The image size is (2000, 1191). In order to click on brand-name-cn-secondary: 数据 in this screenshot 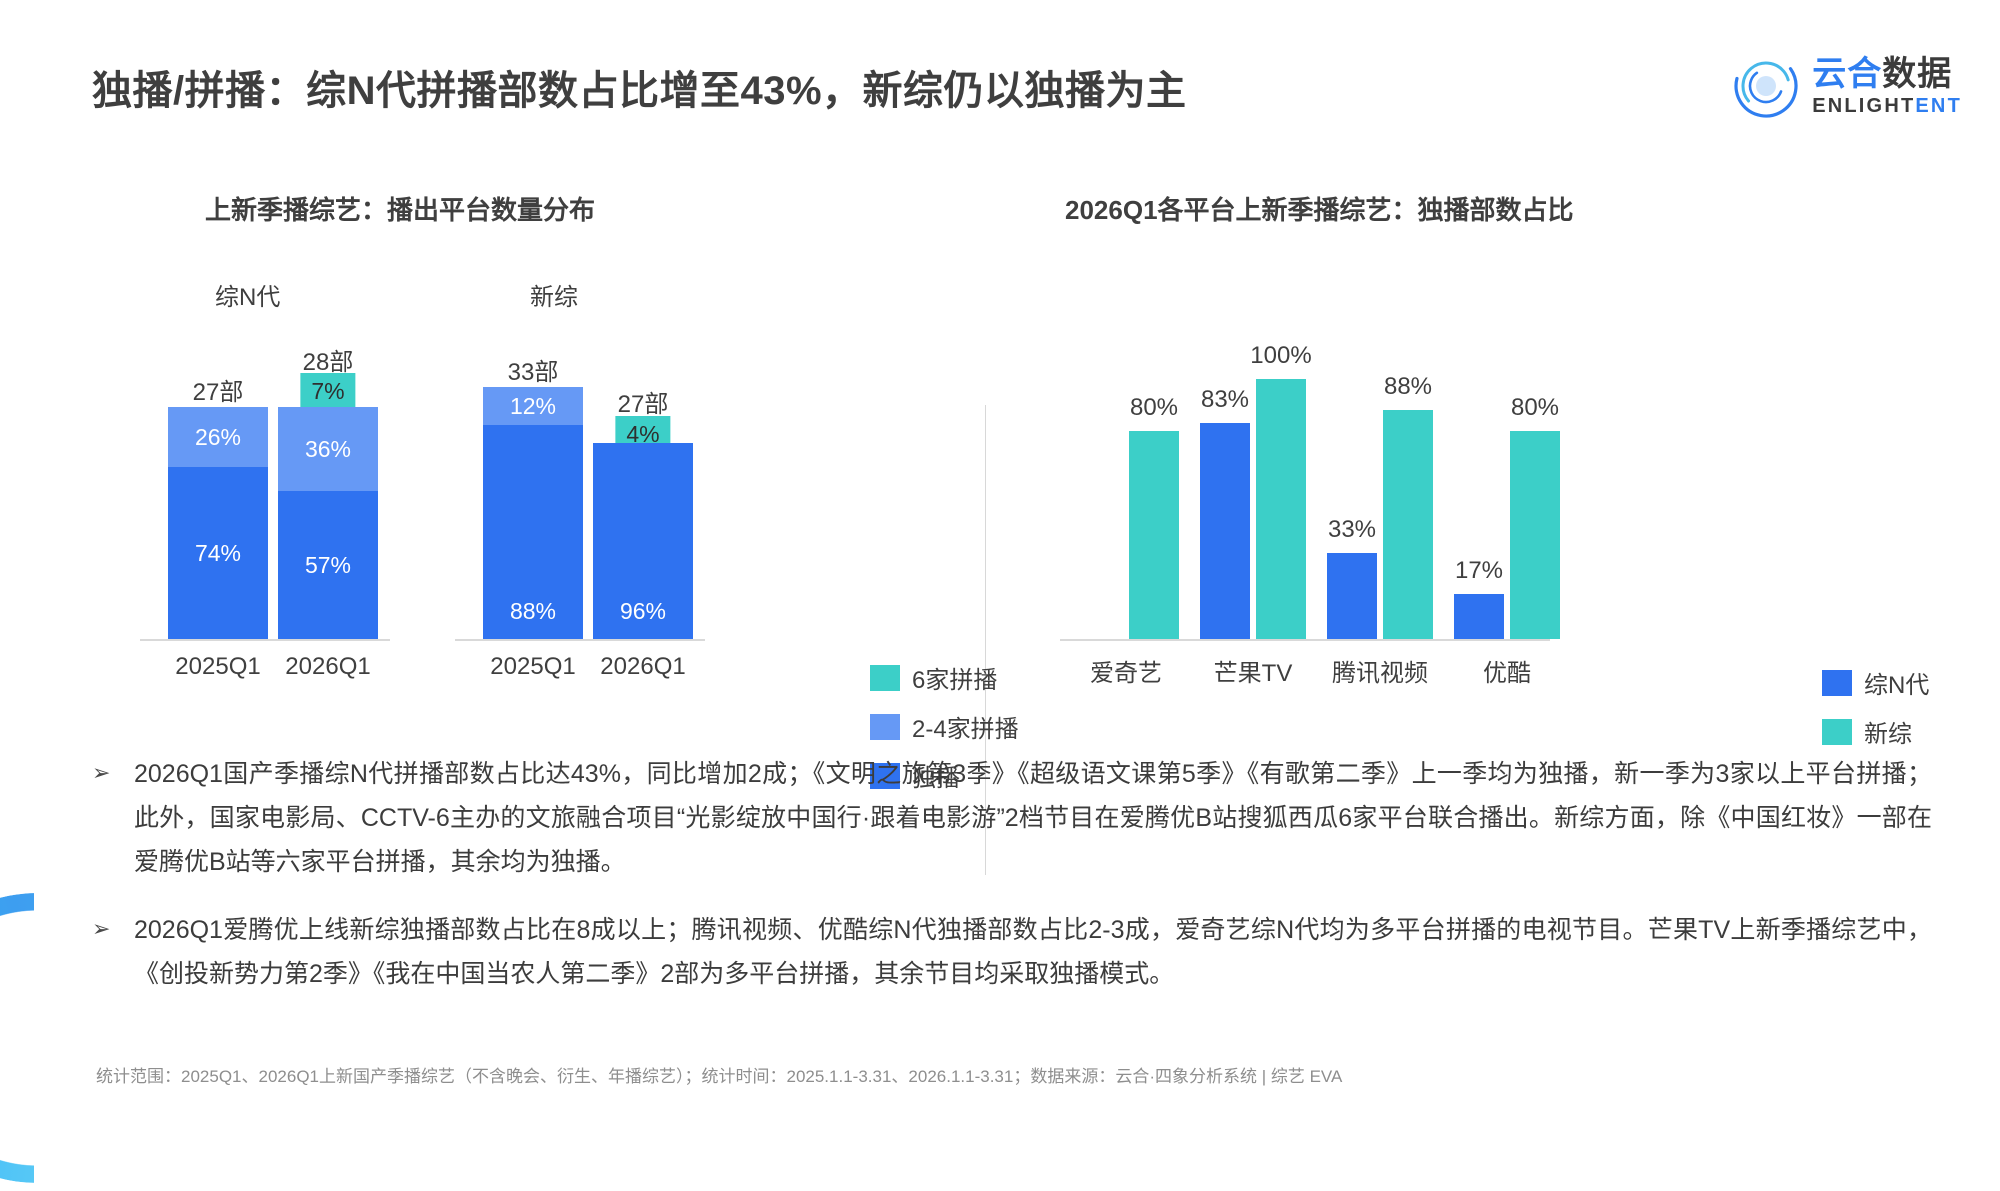, I will do `click(1917, 73)`.